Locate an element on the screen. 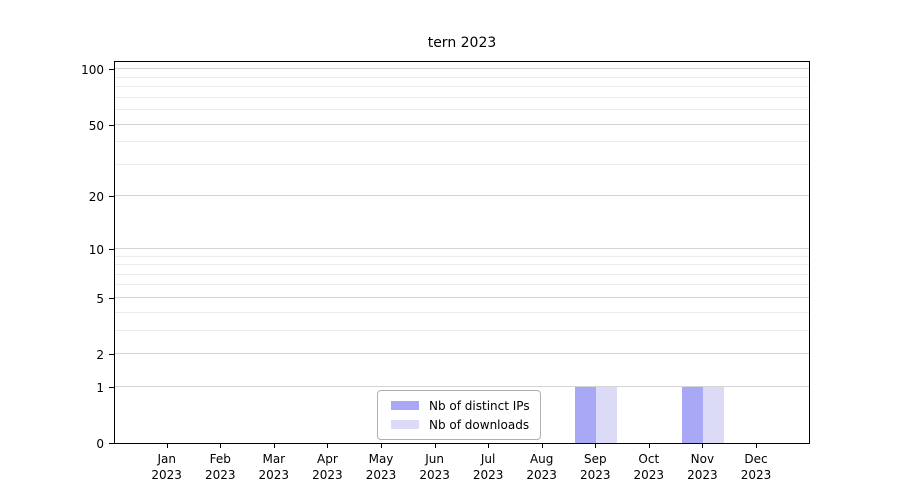  y-tick-label: 100 is located at coordinates (92, 70).